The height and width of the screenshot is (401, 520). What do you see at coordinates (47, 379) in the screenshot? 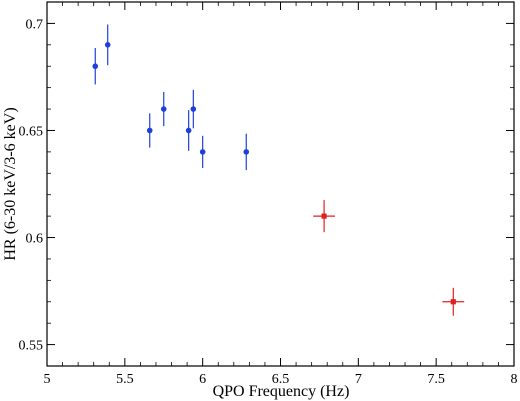
I see `x-tick-label: 5` at bounding box center [47, 379].